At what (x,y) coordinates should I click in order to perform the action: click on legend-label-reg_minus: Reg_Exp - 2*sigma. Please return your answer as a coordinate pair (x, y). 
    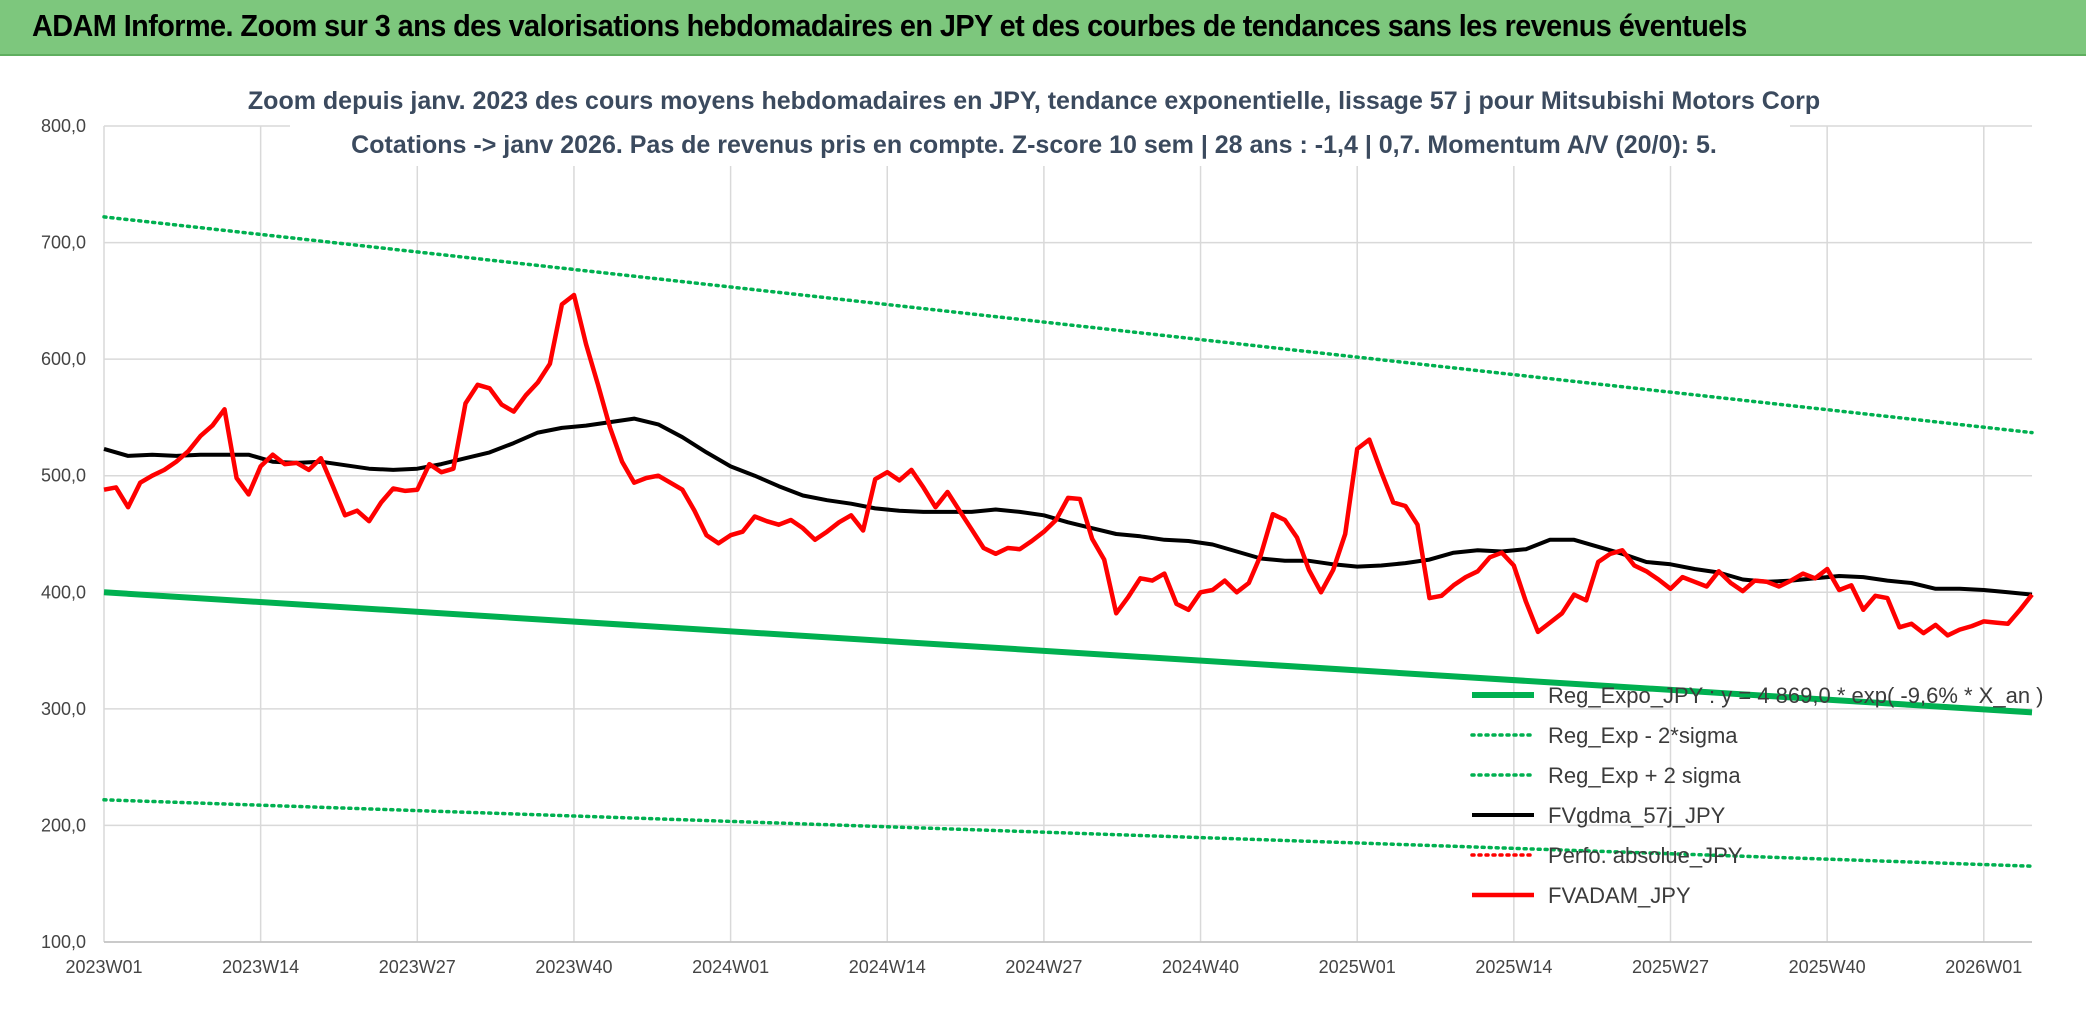
    Looking at the image, I should click on (1643, 735).